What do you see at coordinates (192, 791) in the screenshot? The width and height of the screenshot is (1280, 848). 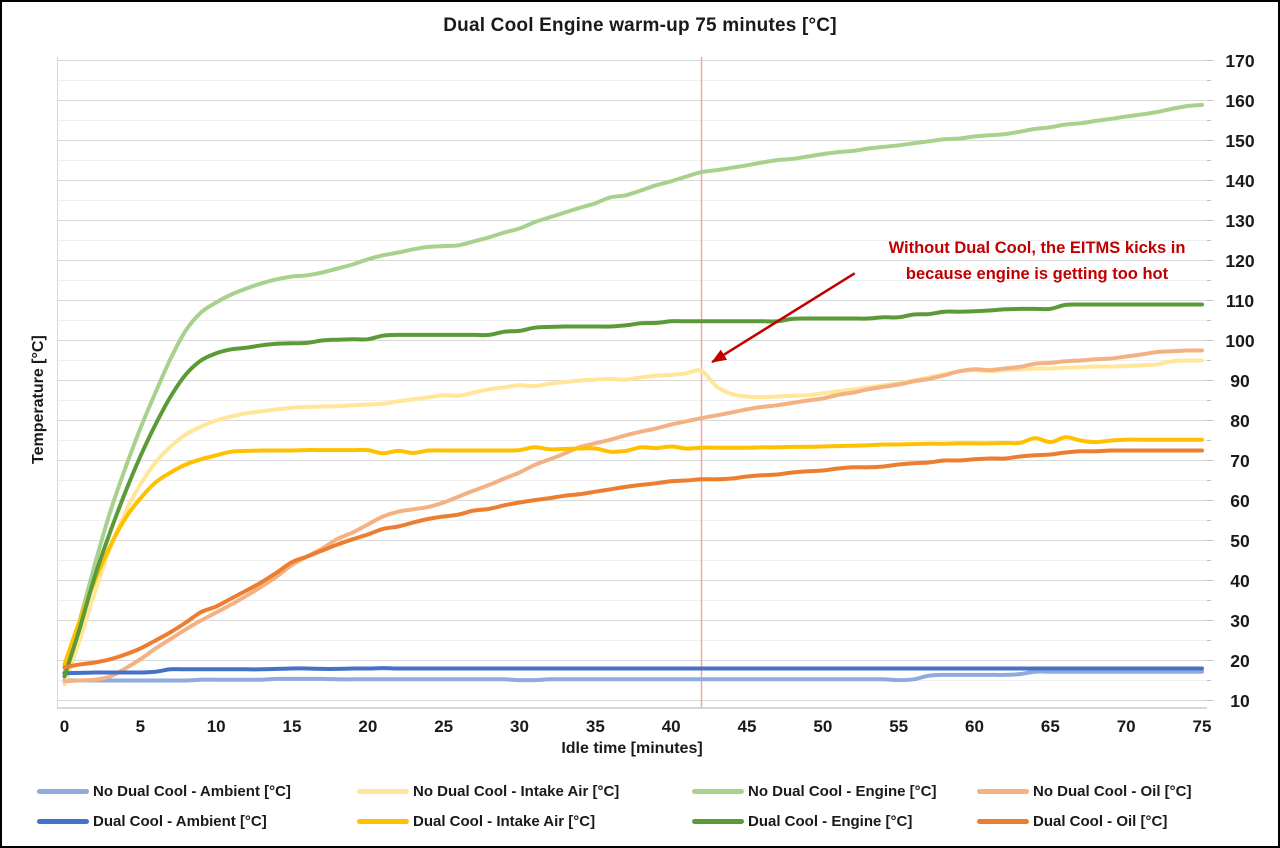 I see `legend-label: No Dual Cool - Ambient [°C]` at bounding box center [192, 791].